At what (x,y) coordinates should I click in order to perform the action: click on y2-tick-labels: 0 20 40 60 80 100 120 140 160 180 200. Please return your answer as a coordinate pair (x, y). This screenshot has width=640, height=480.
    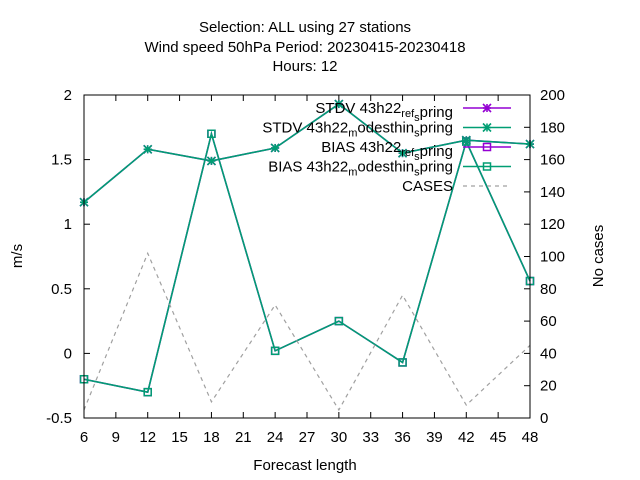
    Looking at the image, I should click on (552, 257).